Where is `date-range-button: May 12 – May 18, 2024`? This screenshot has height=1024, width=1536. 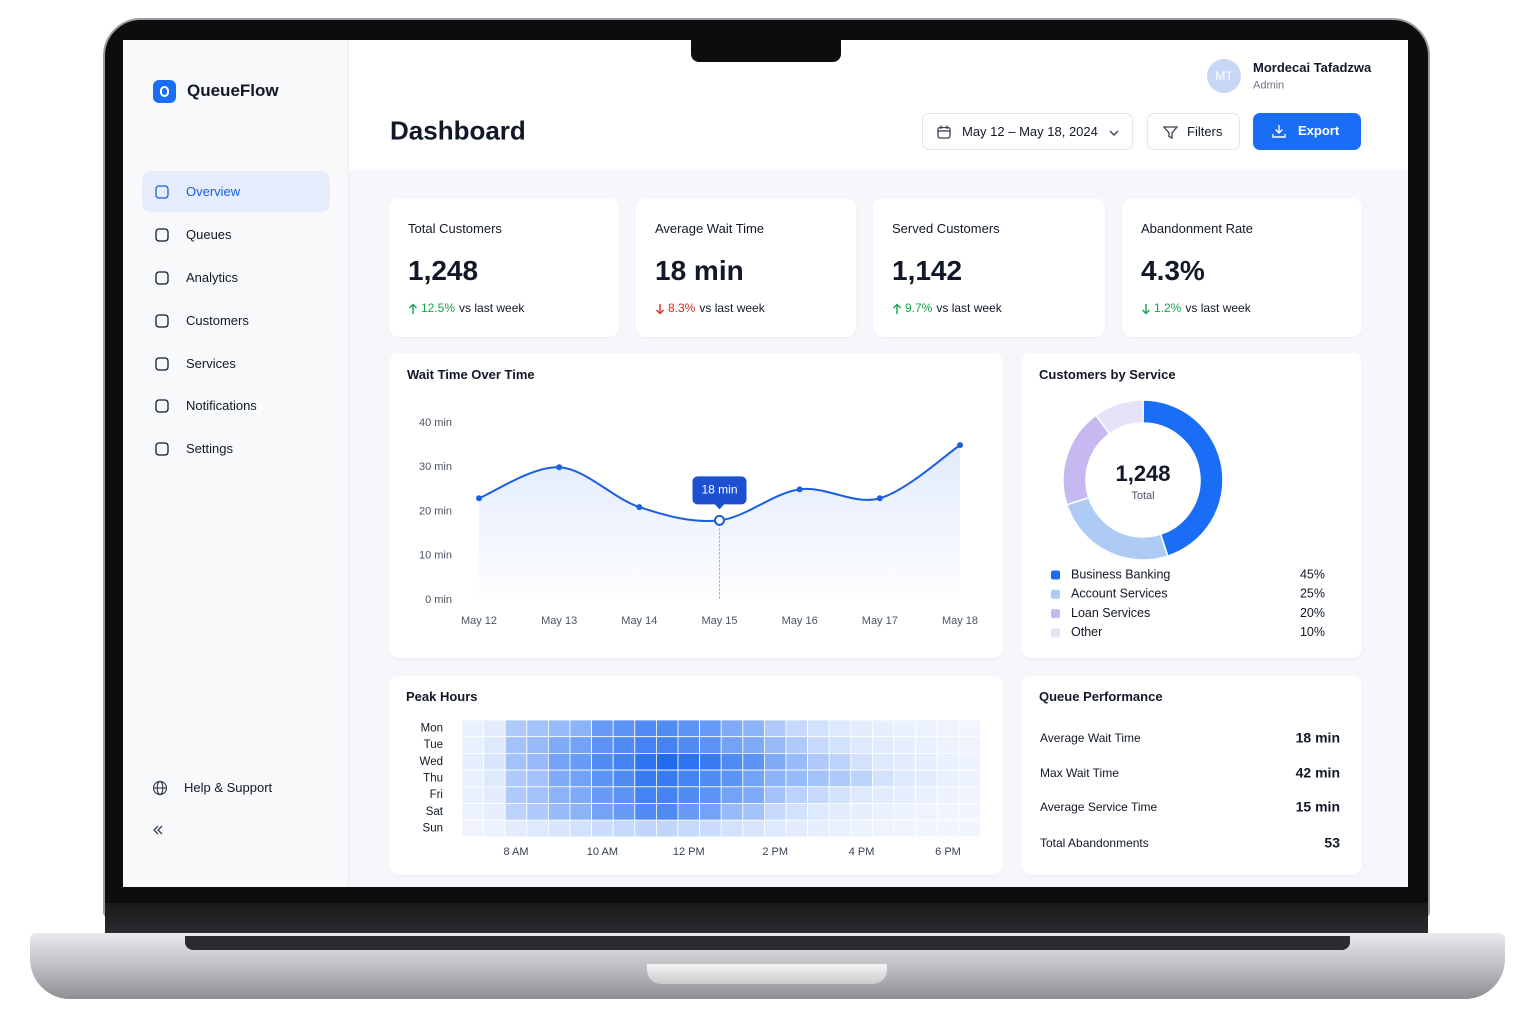
date-range-button: May 12 – May 18, 2024 is located at coordinates (1027, 131).